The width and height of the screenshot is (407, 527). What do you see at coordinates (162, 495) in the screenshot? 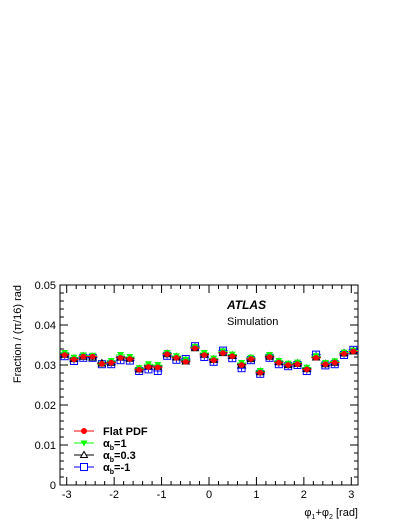
I see `x-tick-label: -1` at bounding box center [162, 495].